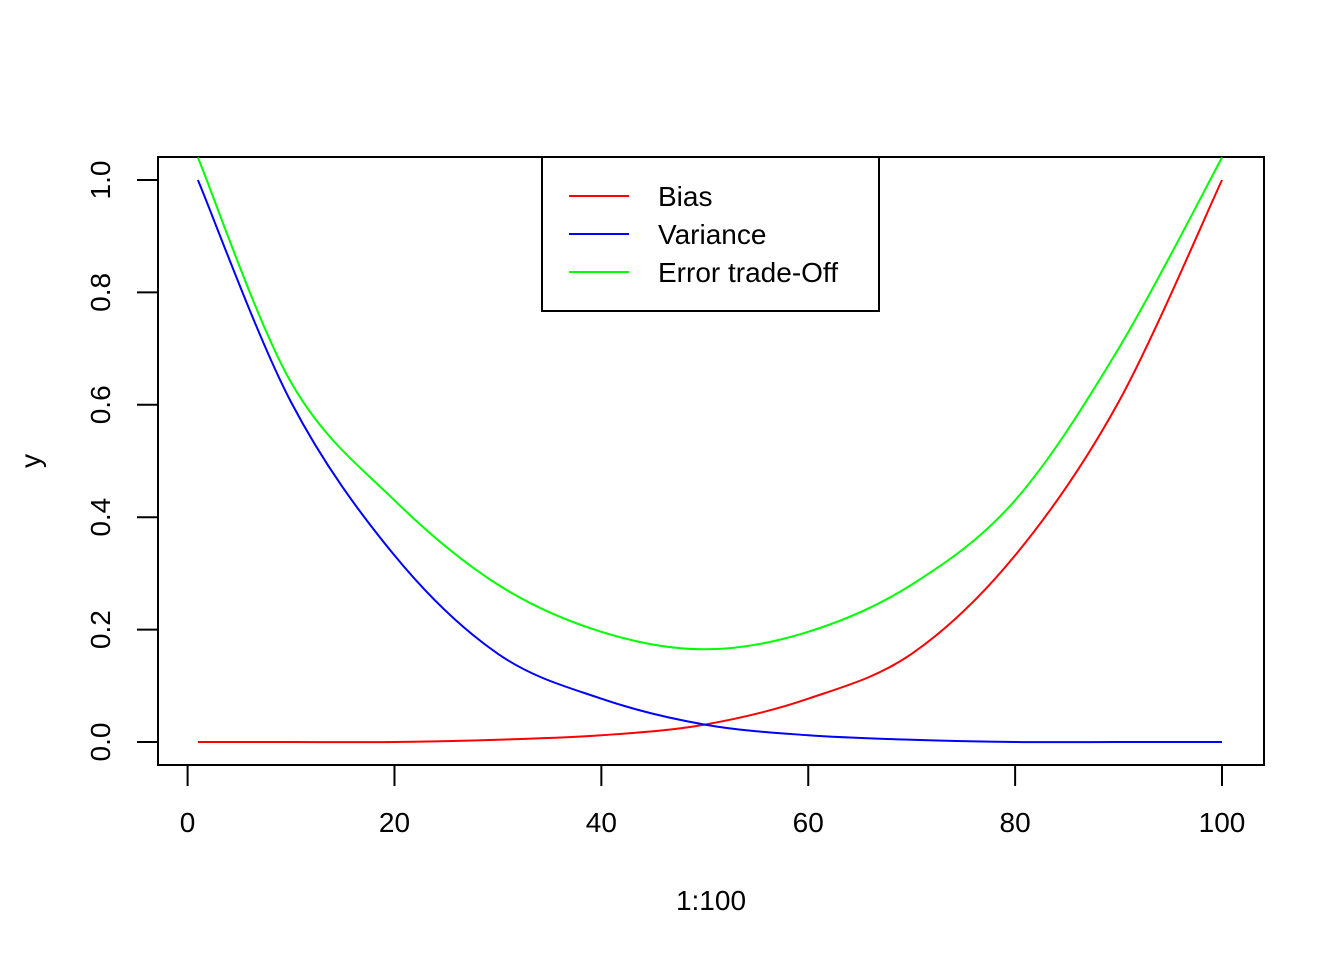  What do you see at coordinates (100, 180) in the screenshot?
I see `y-tick-label-5: 1.0` at bounding box center [100, 180].